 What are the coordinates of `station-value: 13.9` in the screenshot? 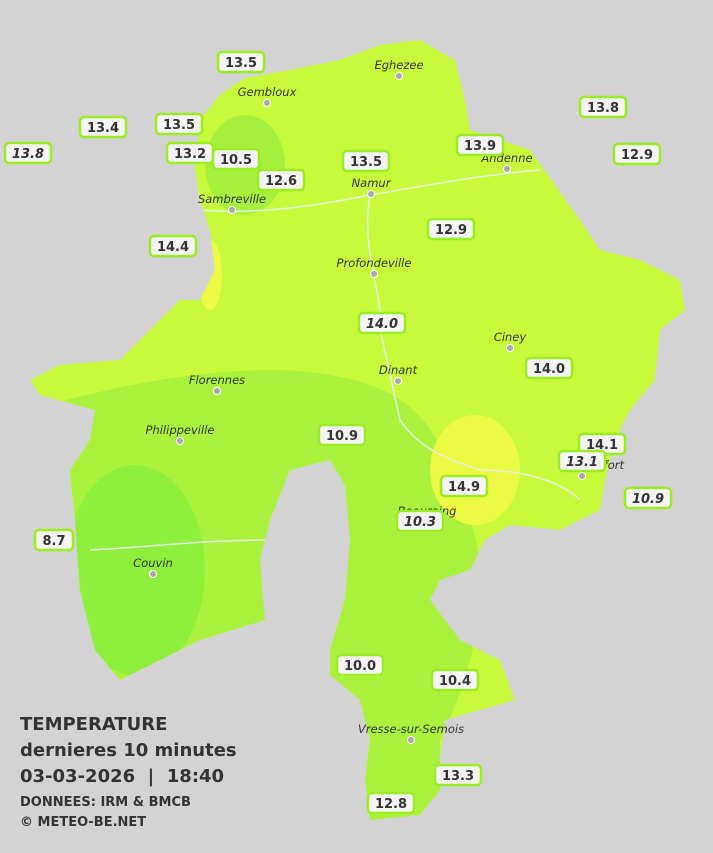 It's located at (480, 146).